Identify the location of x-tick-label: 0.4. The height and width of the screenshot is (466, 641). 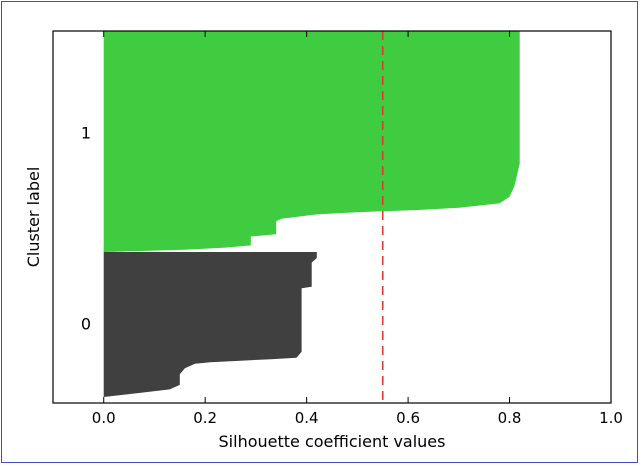
(307, 418).